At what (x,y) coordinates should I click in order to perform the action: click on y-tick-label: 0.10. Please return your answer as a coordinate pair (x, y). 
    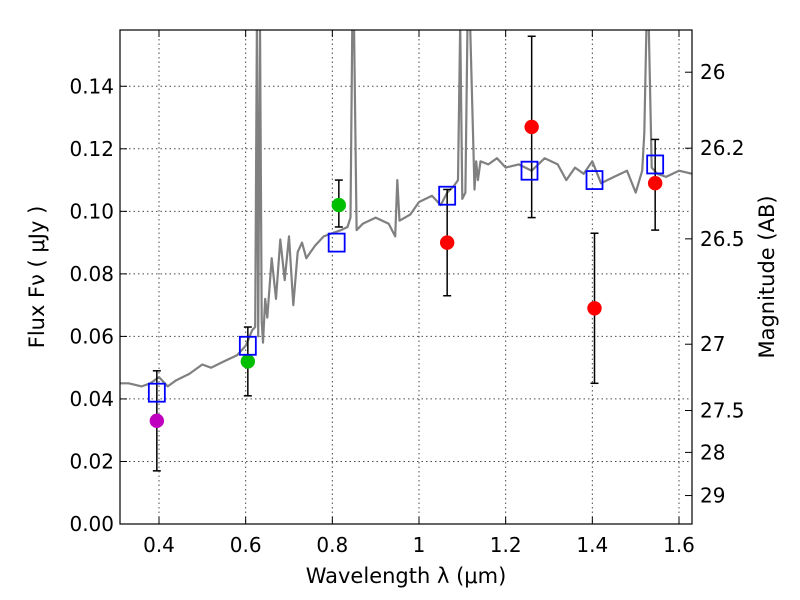
    Looking at the image, I should click on (91, 211).